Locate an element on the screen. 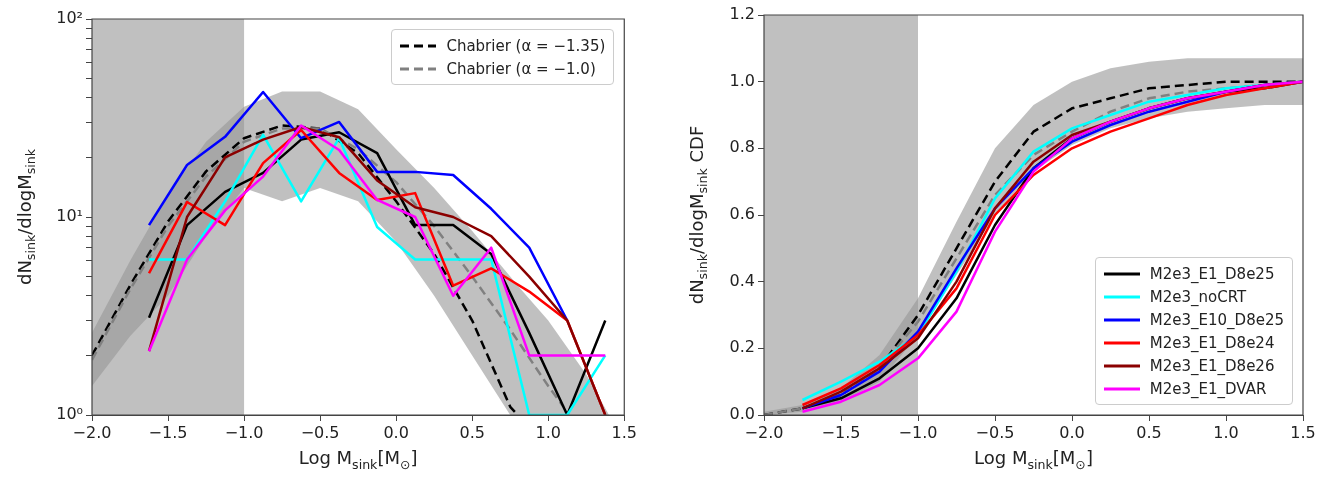  y-tick-label: 0.4 is located at coordinates (742, 280).